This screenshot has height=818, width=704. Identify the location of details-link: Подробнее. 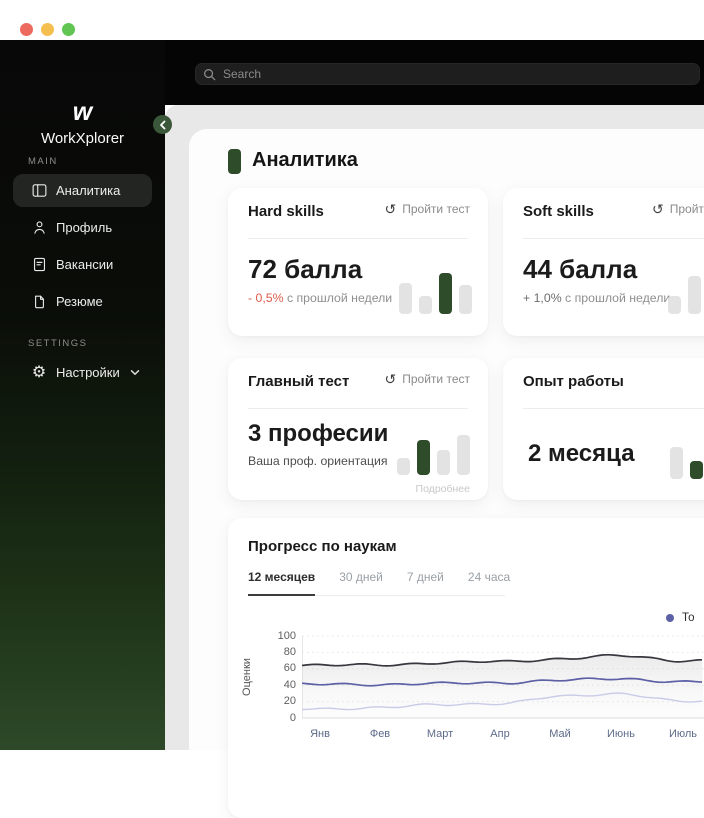
(442, 489).